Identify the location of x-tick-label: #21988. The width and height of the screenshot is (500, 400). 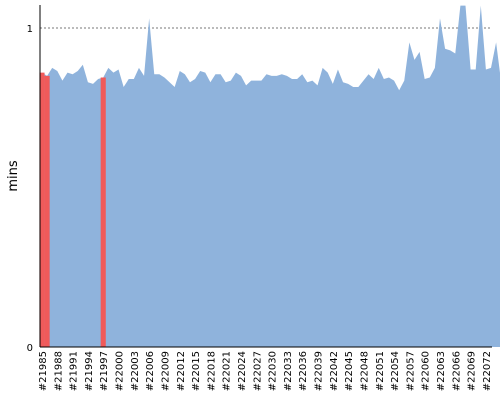
(58, 371).